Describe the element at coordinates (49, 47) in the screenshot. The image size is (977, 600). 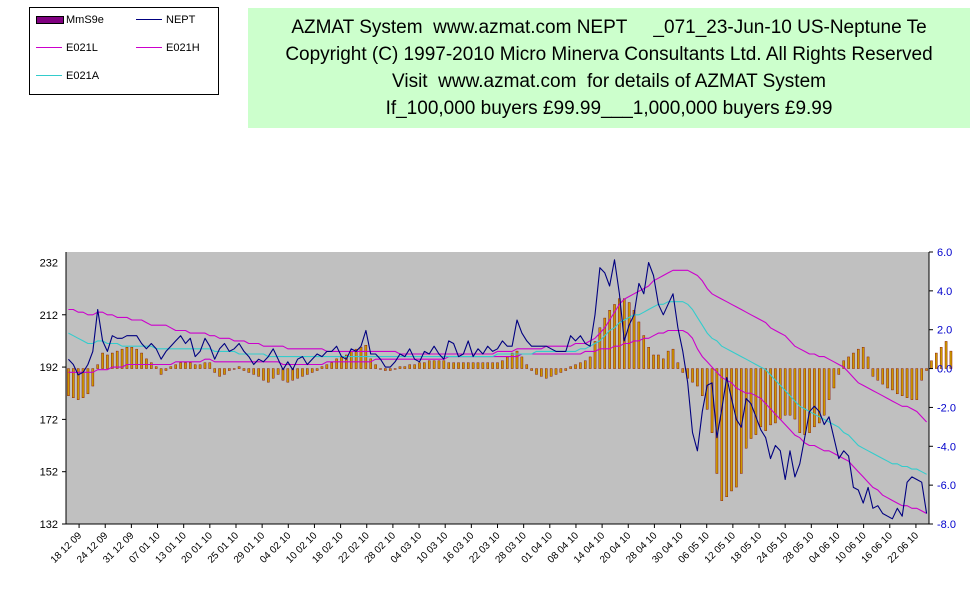
I see `legend-swatch-e021l` at that location.